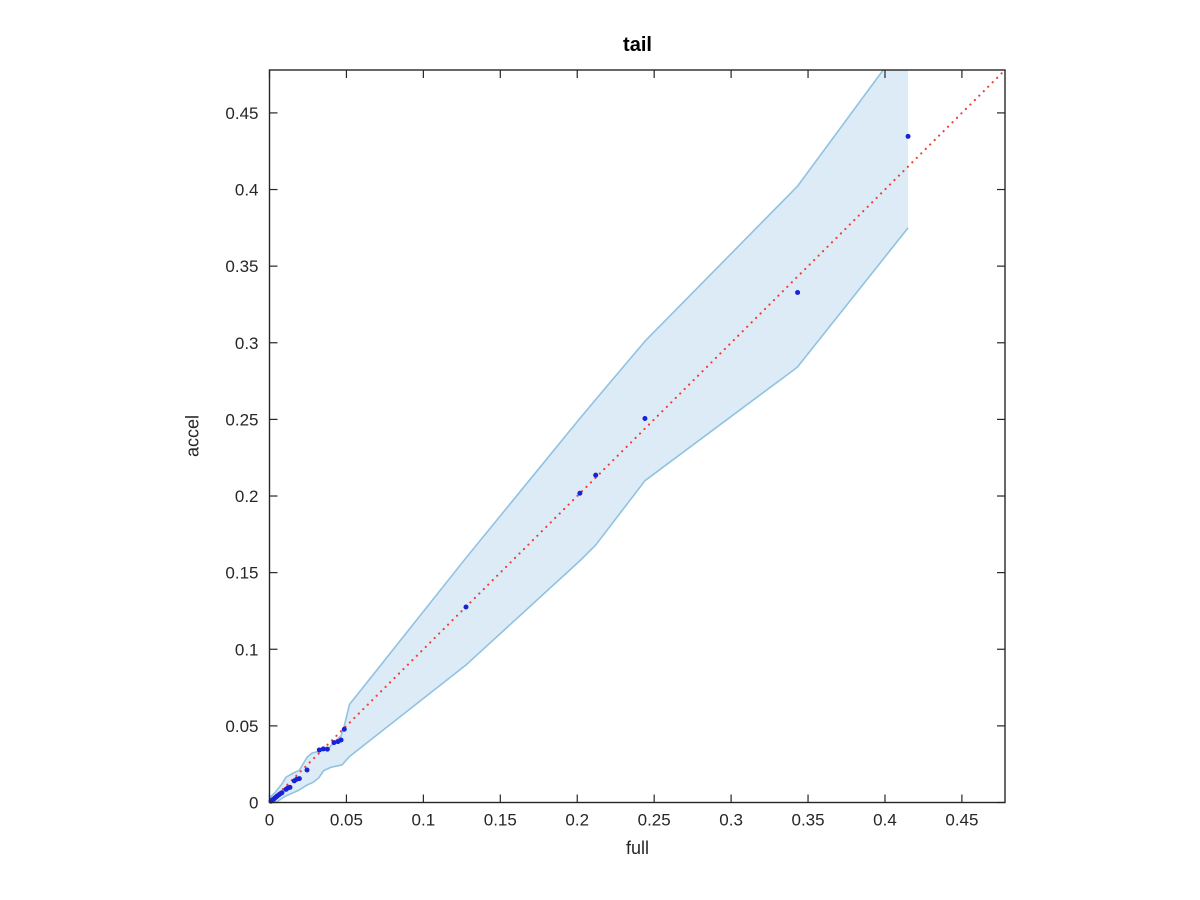 The height and width of the screenshot is (900, 1200). I want to click on y-tick-label: 0.1, so click(247, 649).